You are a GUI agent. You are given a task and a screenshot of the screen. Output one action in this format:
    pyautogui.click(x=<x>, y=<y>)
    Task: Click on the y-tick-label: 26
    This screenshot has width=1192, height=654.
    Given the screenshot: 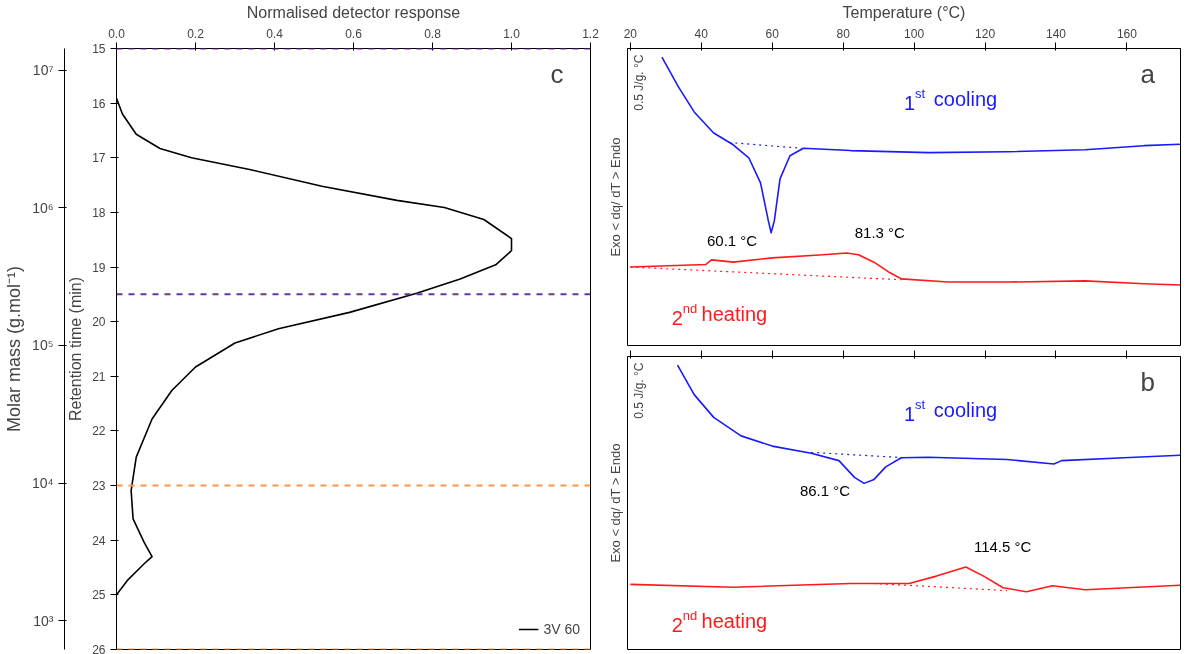 What is the action you would take?
    pyautogui.click(x=99, y=648)
    